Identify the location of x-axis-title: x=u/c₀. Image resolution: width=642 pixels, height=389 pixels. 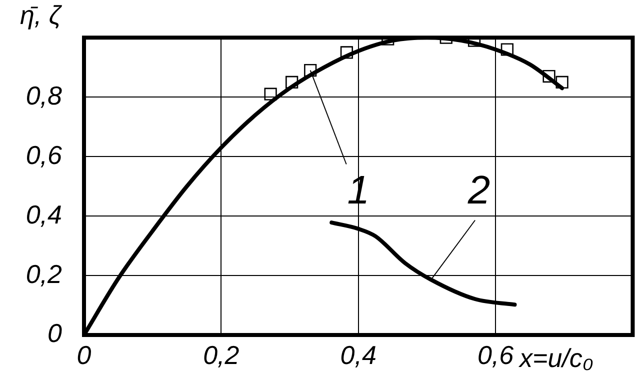
(556, 358).